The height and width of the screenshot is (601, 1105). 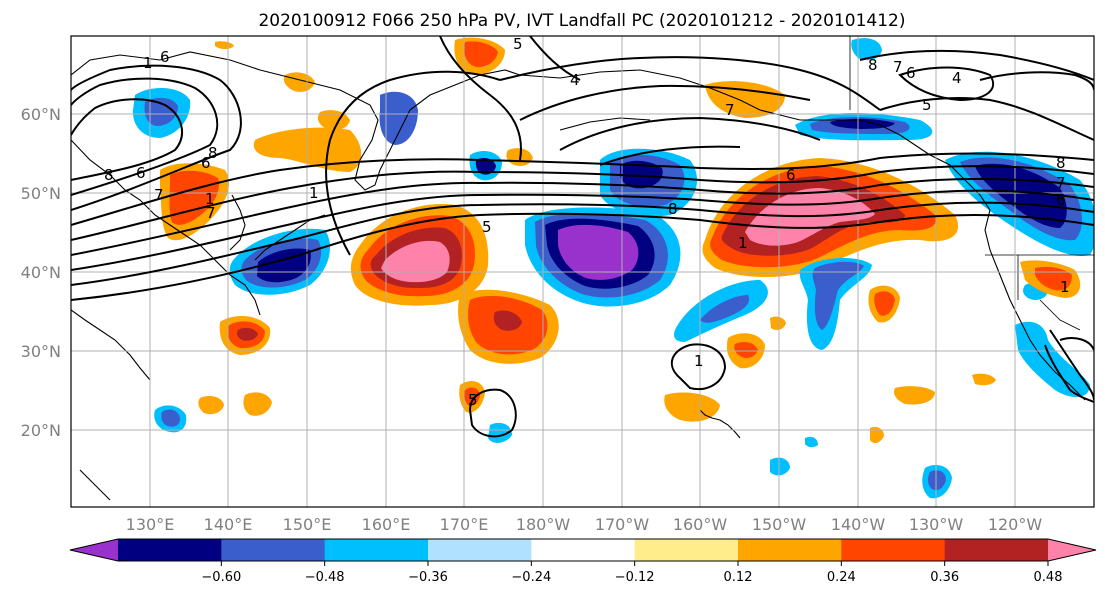 I want to click on colorbar-tick-label: 0.12, so click(x=738, y=577).